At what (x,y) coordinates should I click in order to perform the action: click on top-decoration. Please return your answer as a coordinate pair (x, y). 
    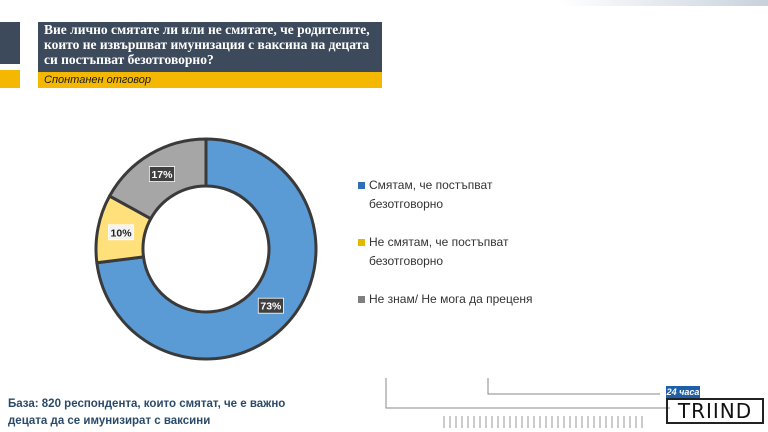
    Looking at the image, I should click on (664, 3).